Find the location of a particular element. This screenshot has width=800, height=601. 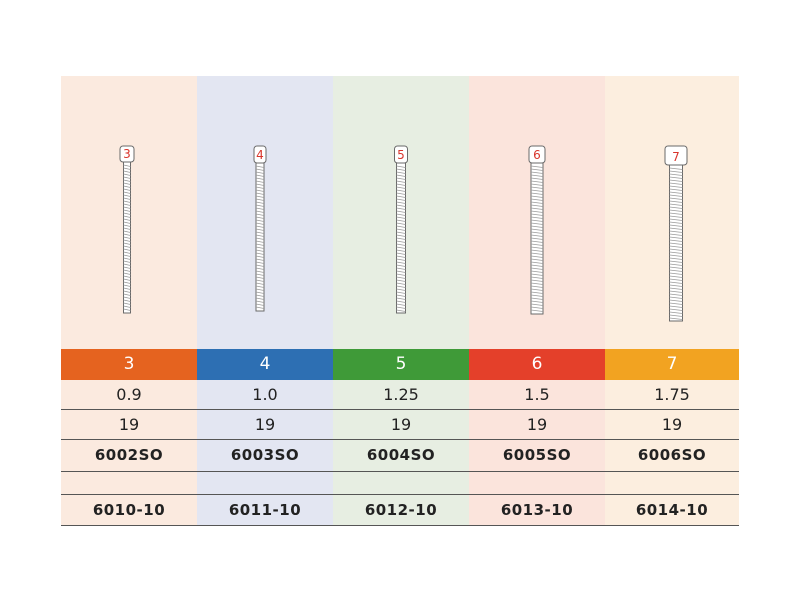

pin-illustration: 4 is located at coordinates (260, 228).